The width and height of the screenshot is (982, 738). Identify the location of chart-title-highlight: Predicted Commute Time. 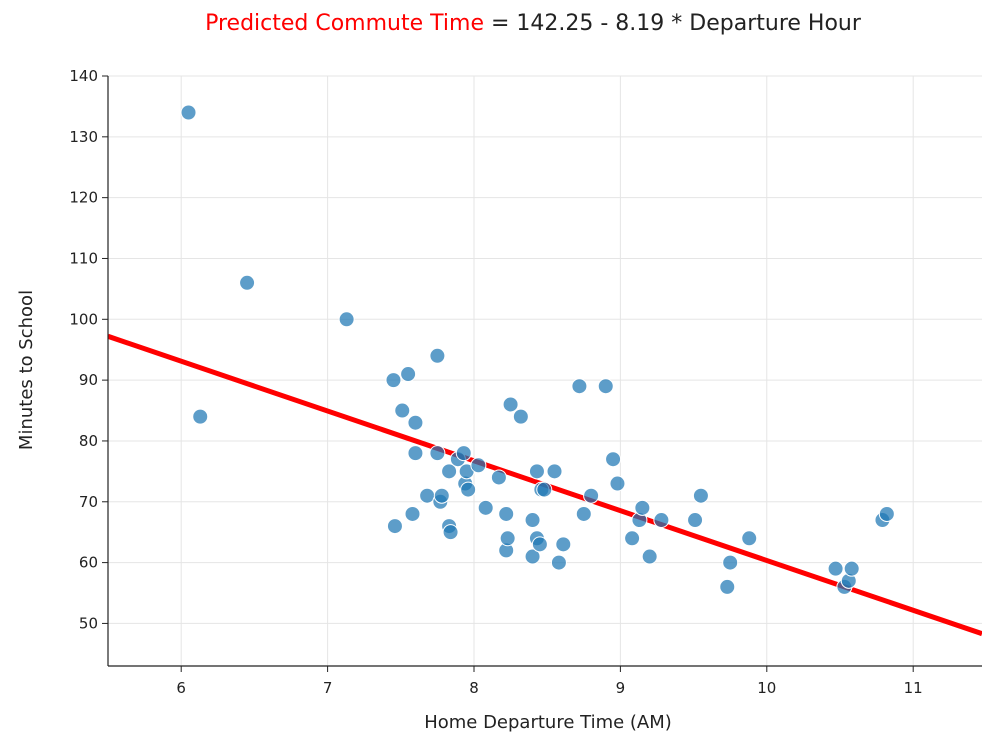
(344, 23).